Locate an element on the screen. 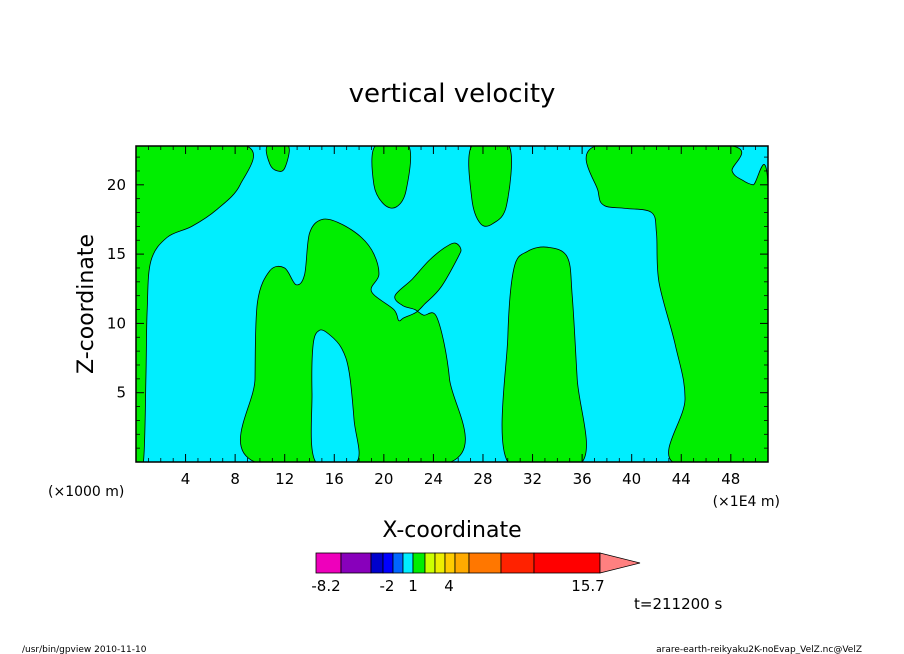 The height and width of the screenshot is (654, 904). chart-title: vertical velocity is located at coordinates (452, 94).